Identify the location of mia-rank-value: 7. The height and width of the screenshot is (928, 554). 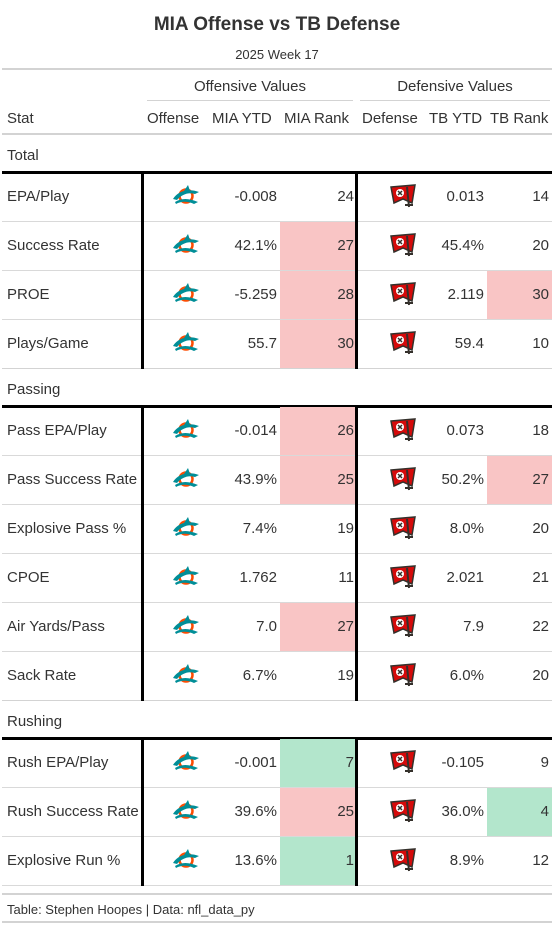
(318, 763).